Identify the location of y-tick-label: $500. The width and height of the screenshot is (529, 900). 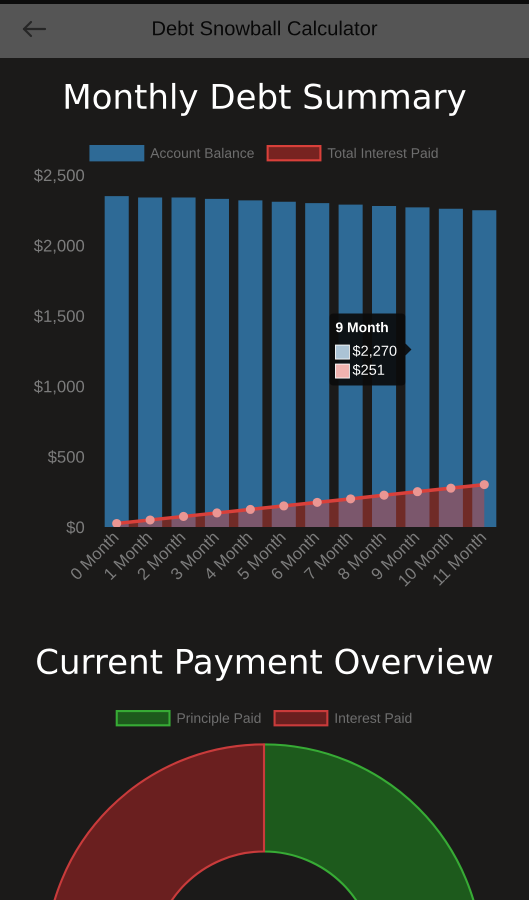
(66, 457).